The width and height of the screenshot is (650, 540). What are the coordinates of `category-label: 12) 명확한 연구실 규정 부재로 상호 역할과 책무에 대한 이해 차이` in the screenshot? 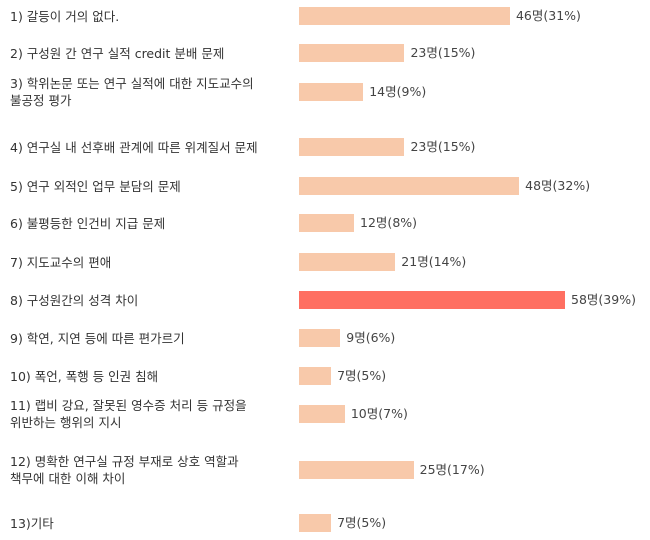 It's located at (124, 470).